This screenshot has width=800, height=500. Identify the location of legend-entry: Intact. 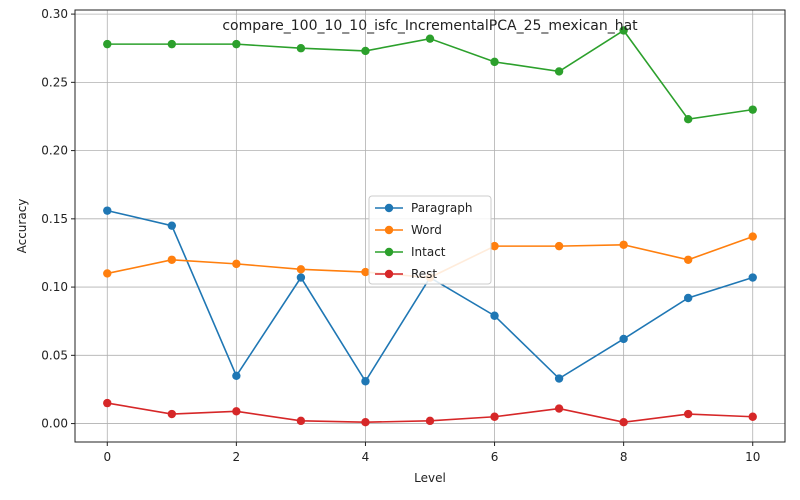
(410, 252).